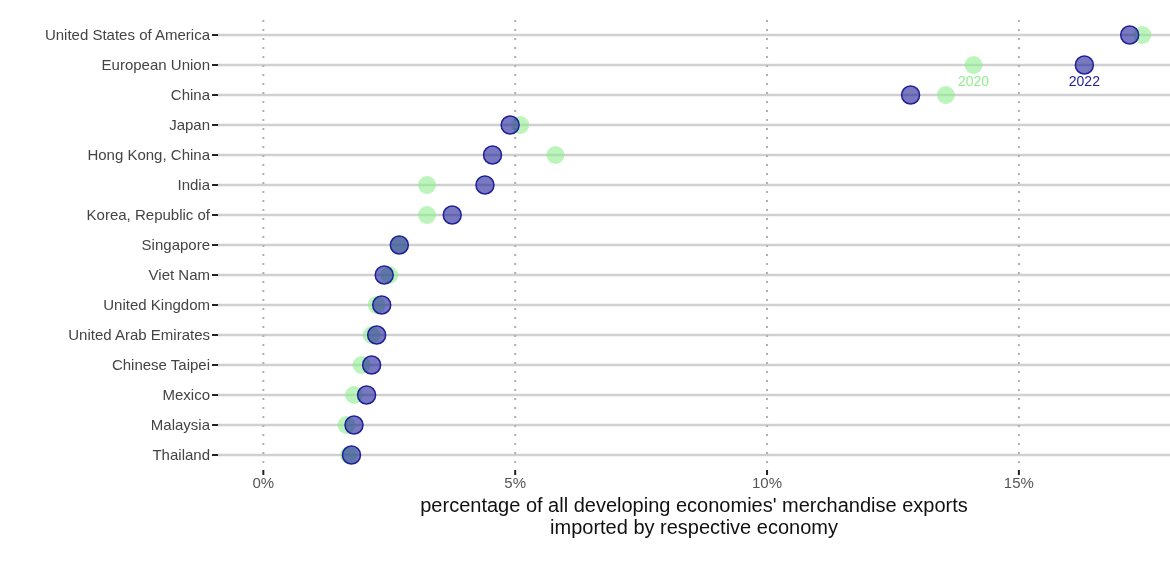 The width and height of the screenshot is (1170, 563). Describe the element at coordinates (149, 155) in the screenshot. I see `y-tick-label: Hong Kong, China` at that location.